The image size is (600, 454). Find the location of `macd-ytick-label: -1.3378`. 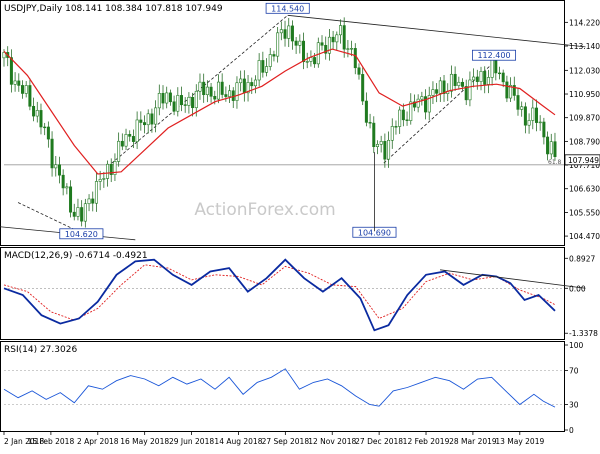

macd-ytick-label: -1.3378 is located at coordinates (583, 333).